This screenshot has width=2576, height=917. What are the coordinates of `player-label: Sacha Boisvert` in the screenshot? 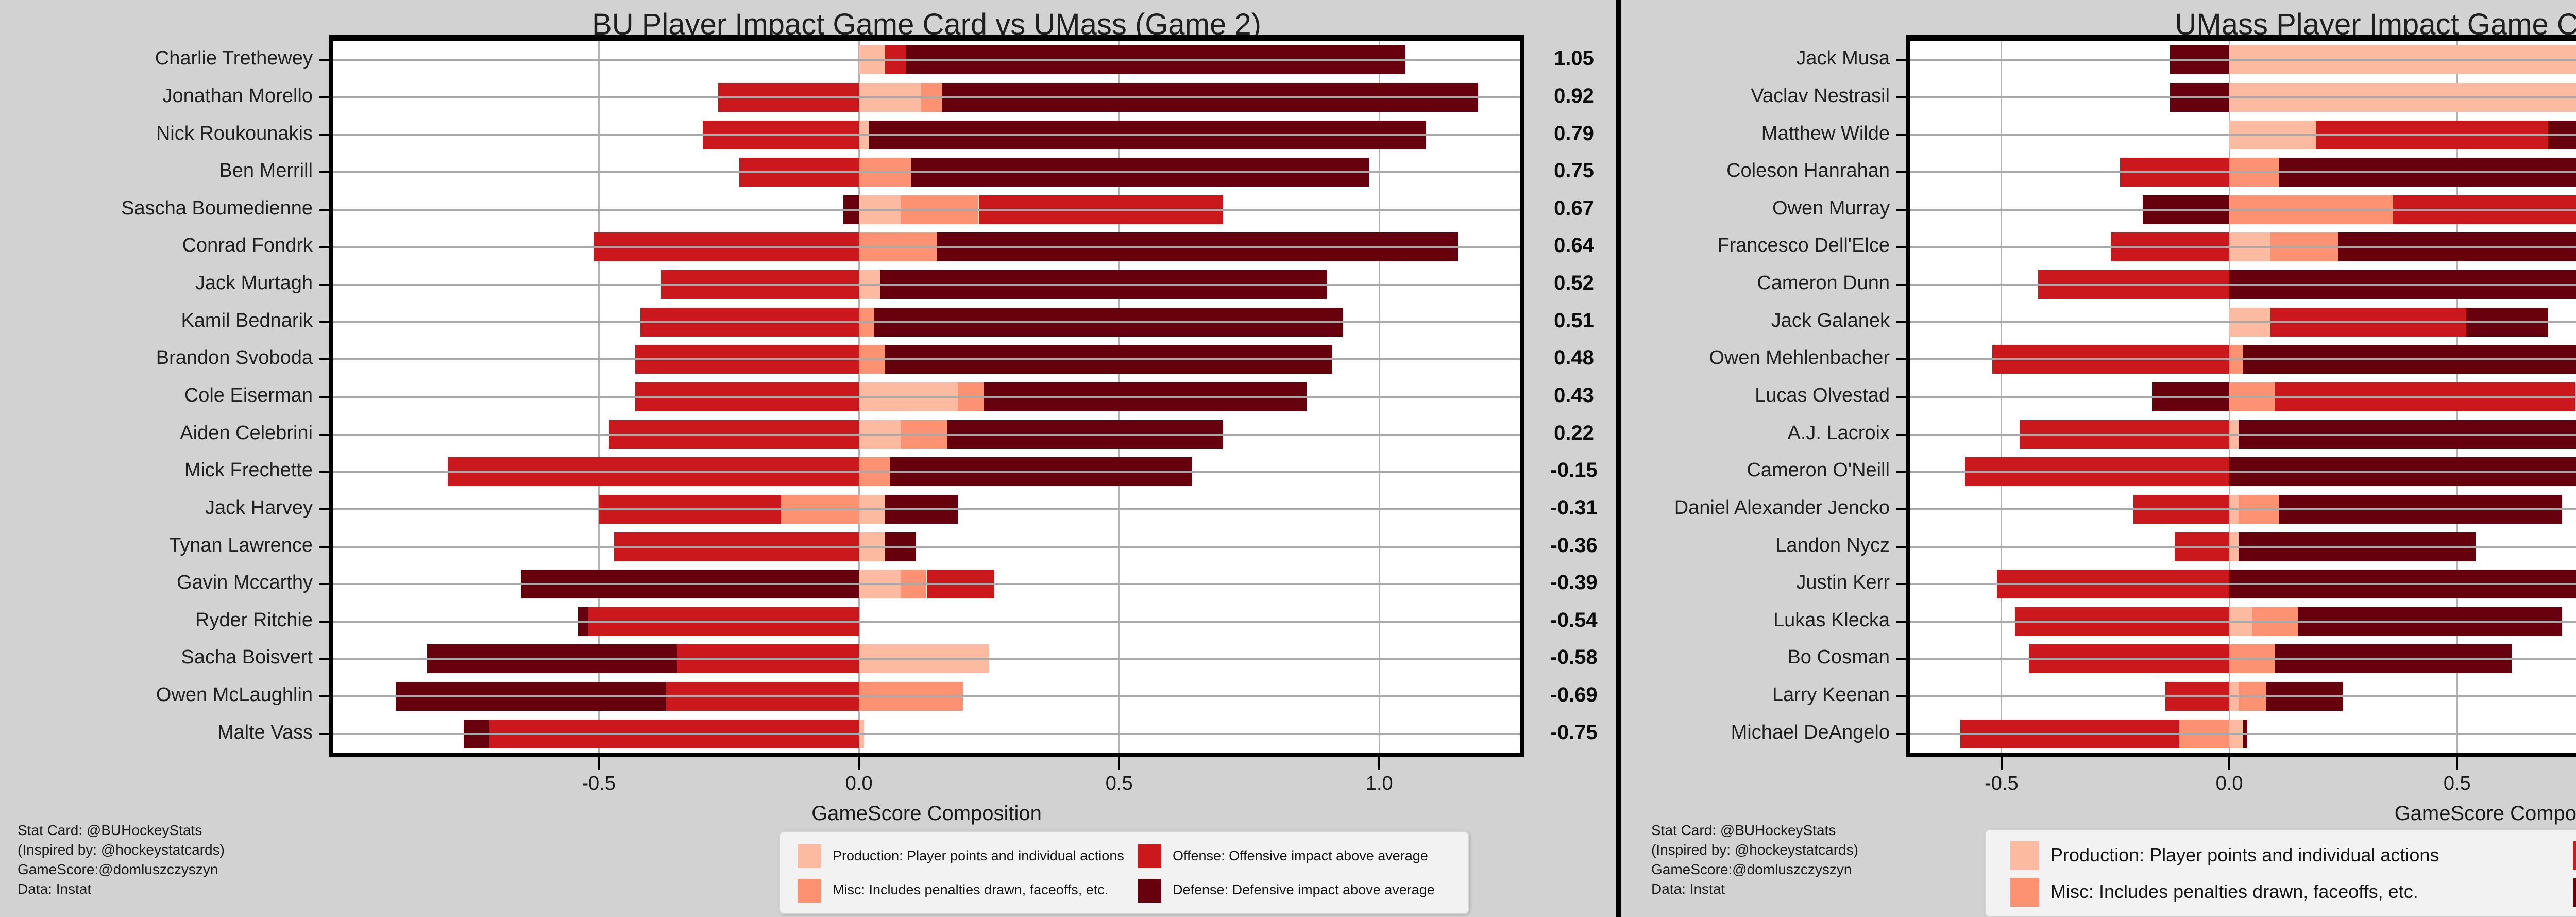 It's located at (247, 657).